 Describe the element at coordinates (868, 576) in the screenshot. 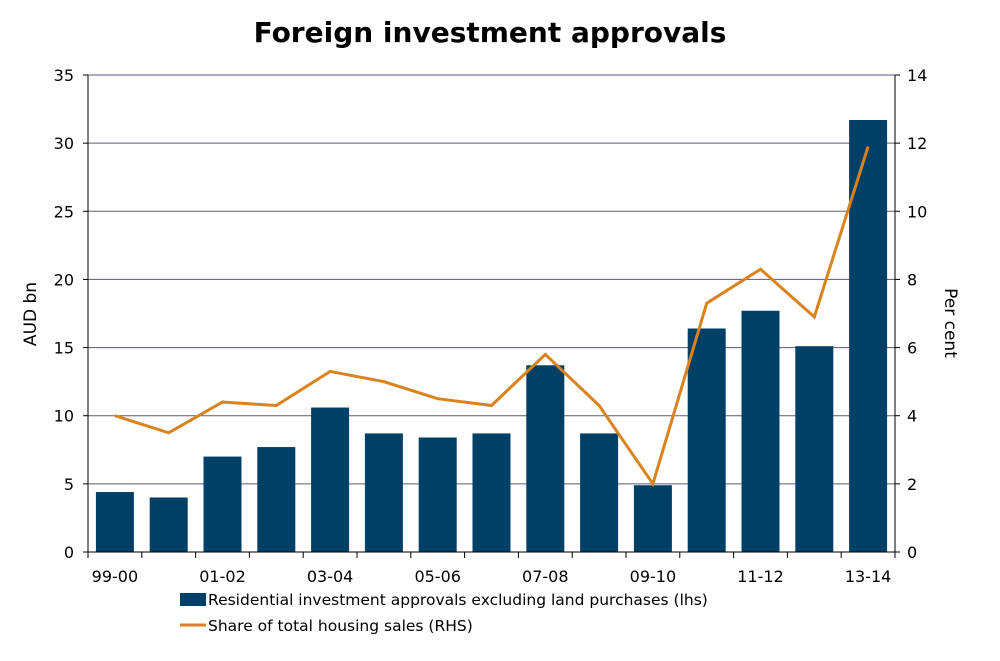

I see `x-tick-label: 13-14` at that location.